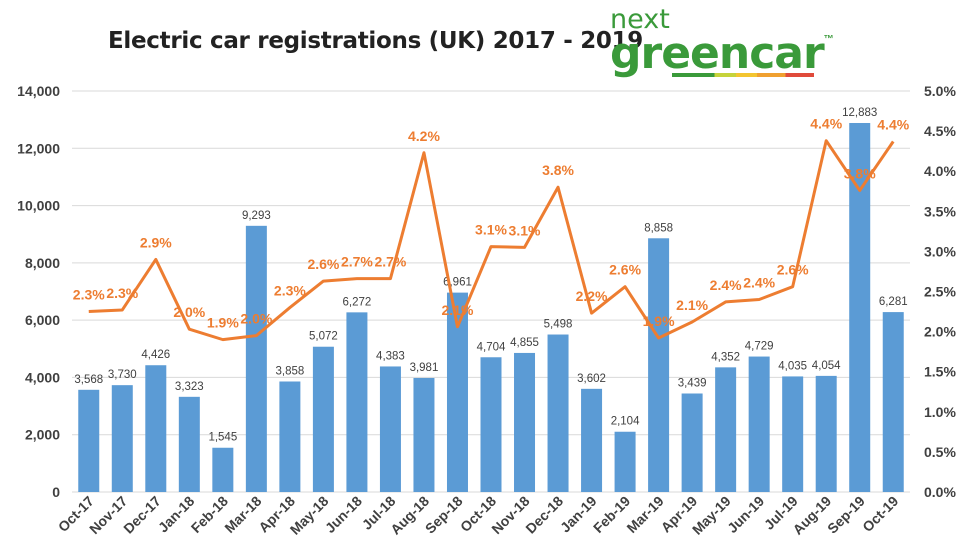 The height and width of the screenshot is (559, 978). I want to click on y2-tick-label: 2.5%, so click(940, 292).